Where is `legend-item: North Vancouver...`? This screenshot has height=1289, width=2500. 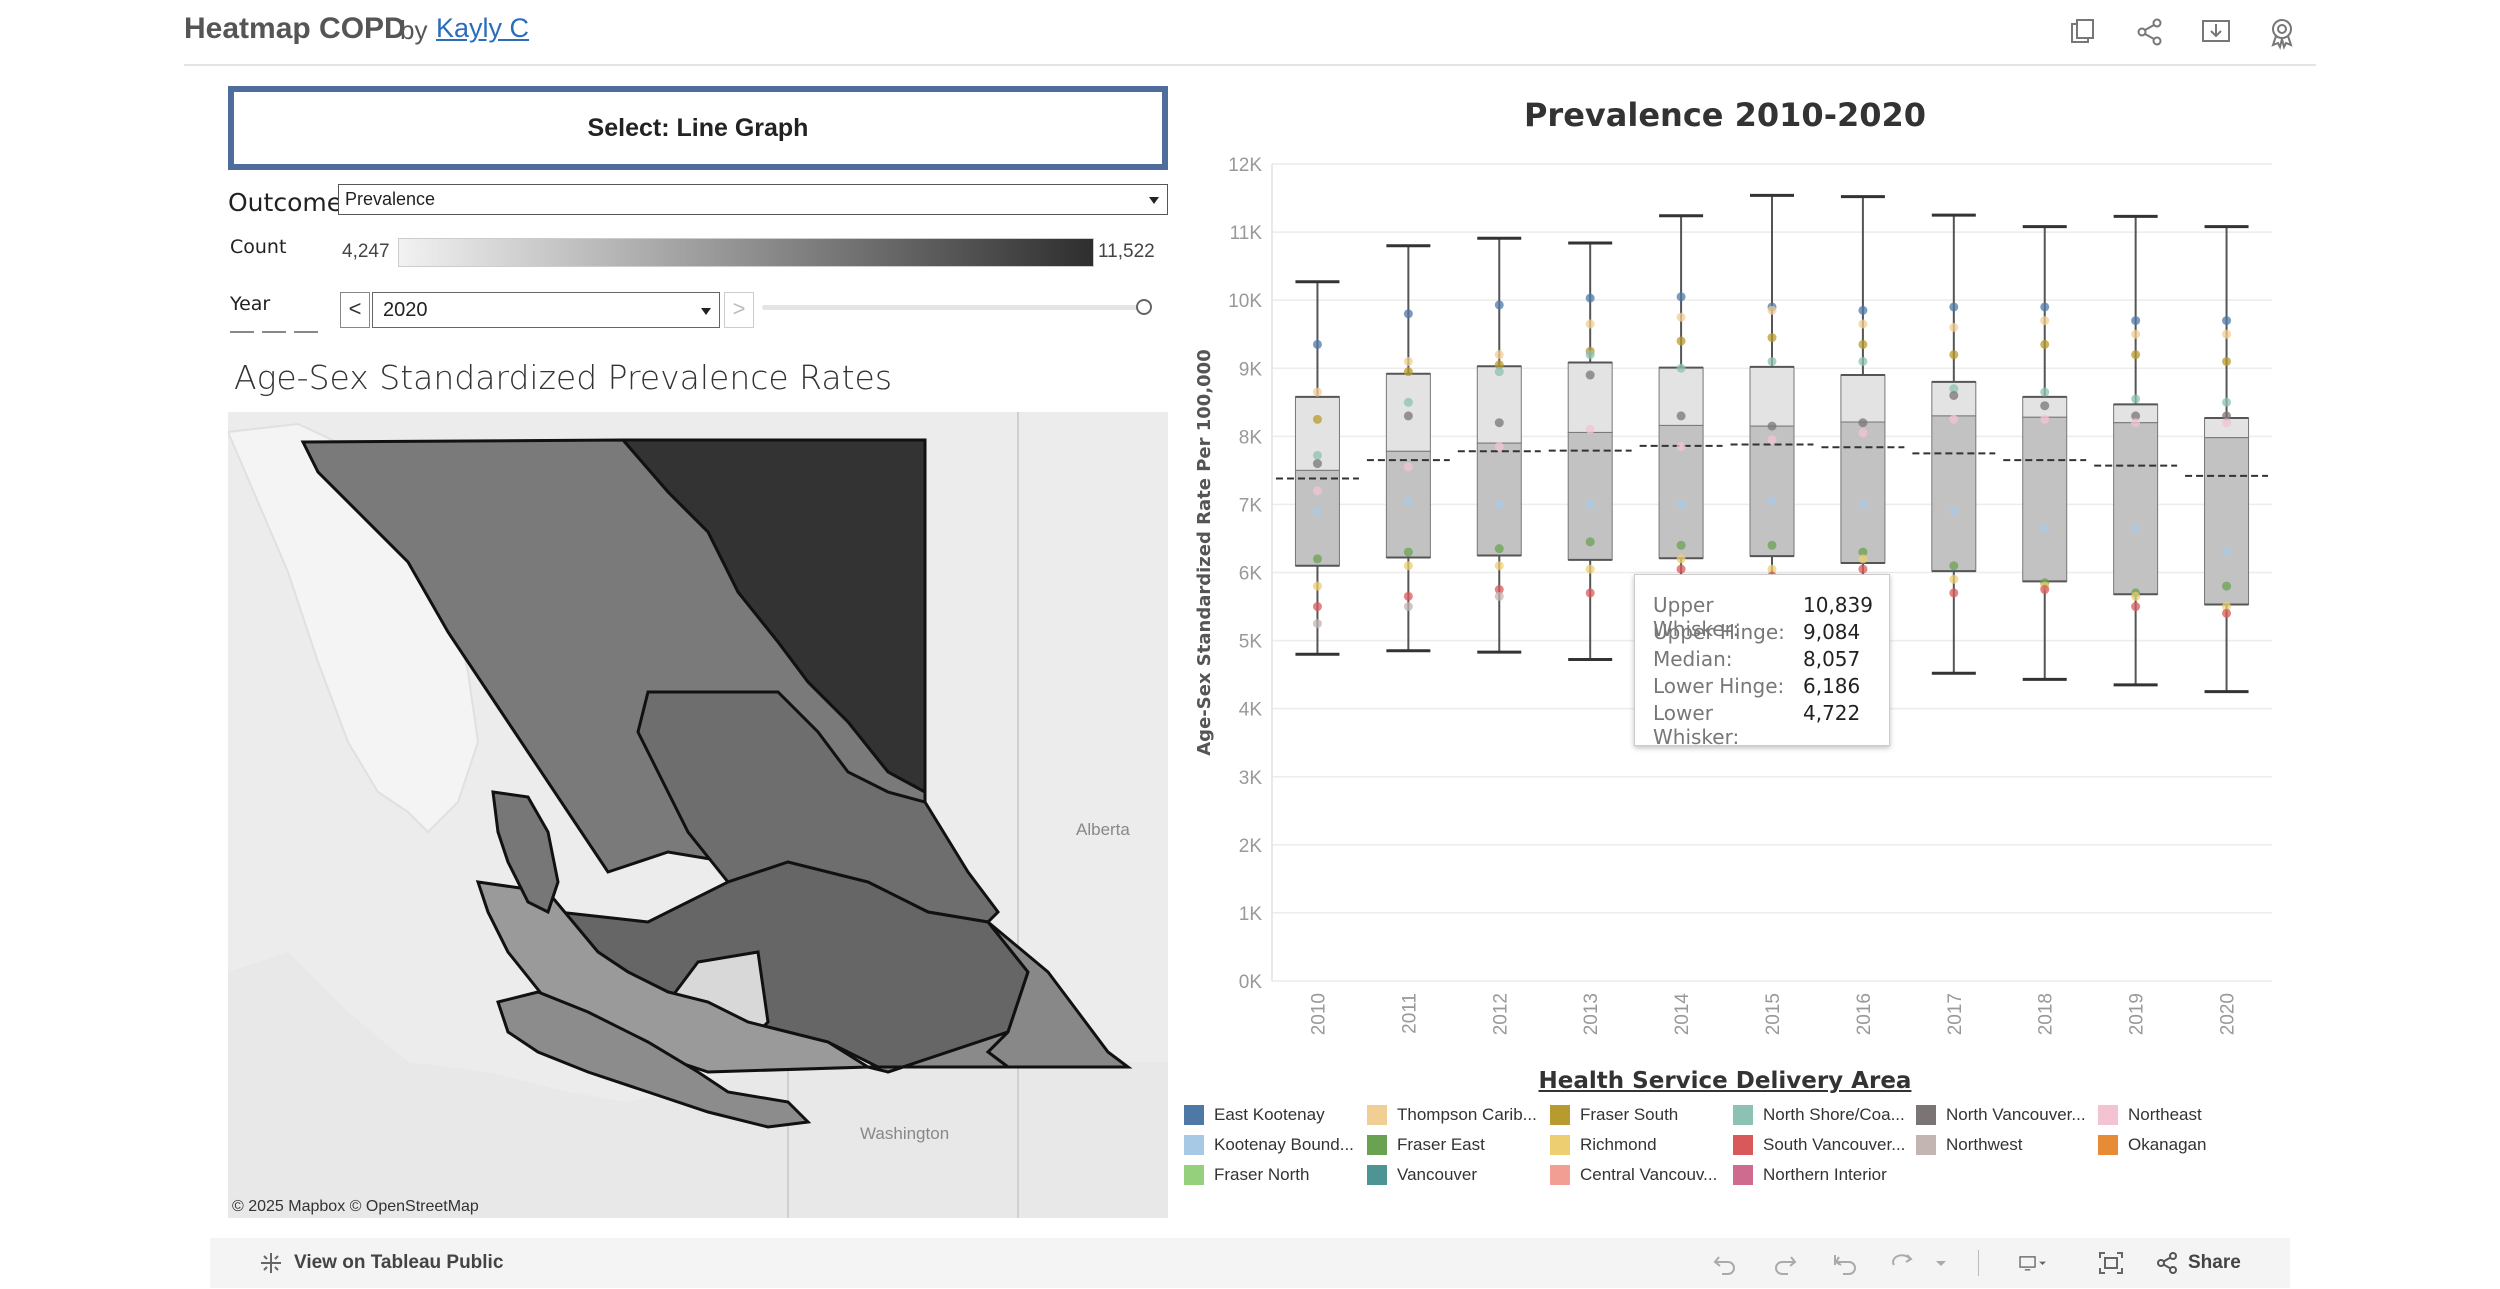 legend-item: North Vancouver... is located at coordinates (2001, 1115).